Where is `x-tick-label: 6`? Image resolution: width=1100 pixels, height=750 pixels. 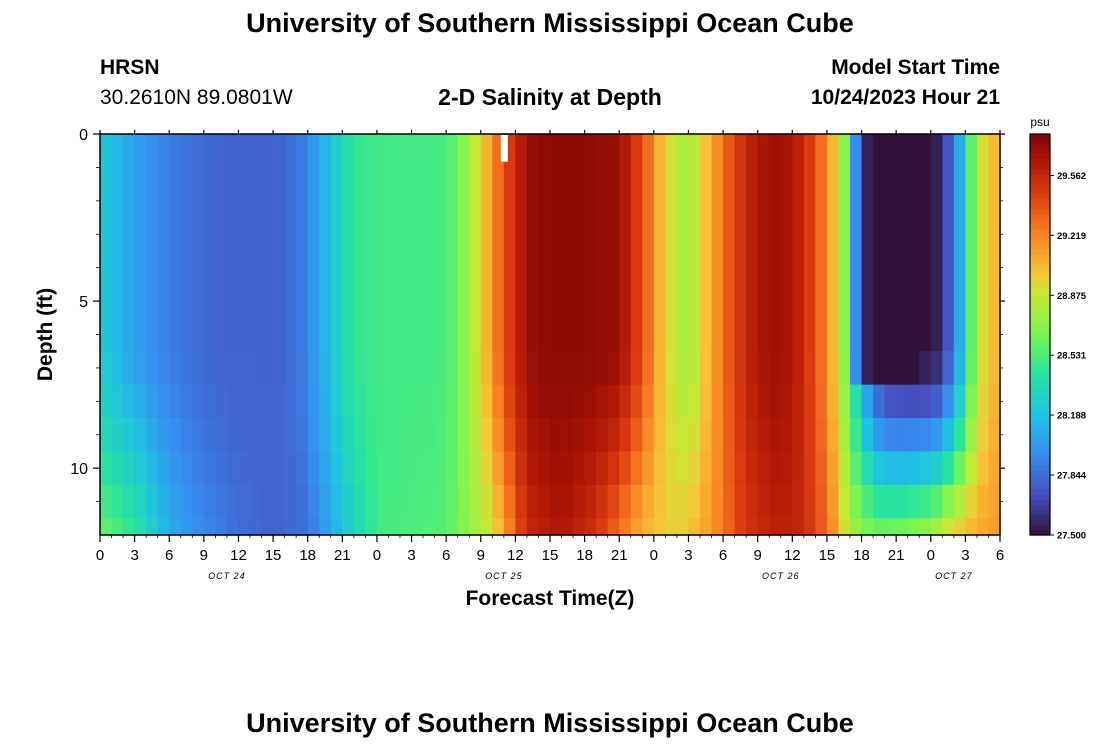 x-tick-label: 6 is located at coordinates (446, 555).